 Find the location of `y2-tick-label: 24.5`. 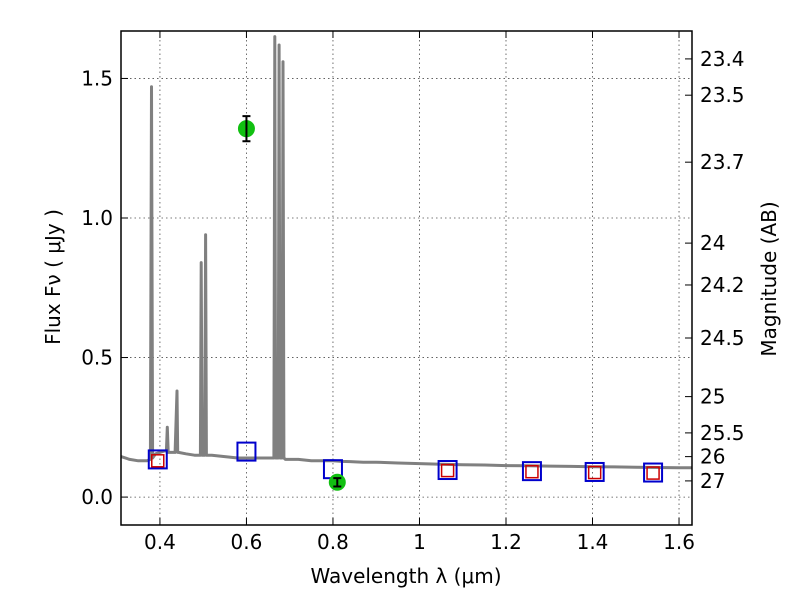

y2-tick-label: 24.5 is located at coordinates (722, 338).